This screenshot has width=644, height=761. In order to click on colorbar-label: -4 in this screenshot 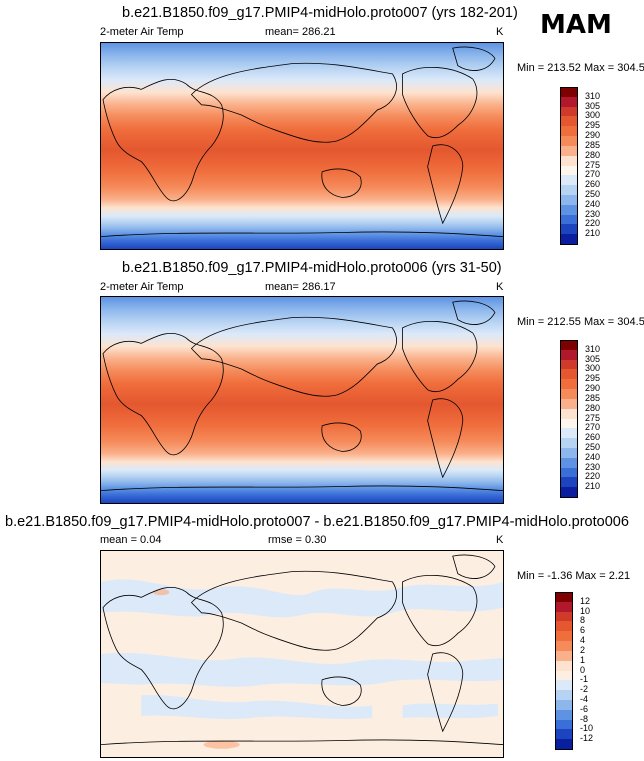, I will do `click(584, 698)`.